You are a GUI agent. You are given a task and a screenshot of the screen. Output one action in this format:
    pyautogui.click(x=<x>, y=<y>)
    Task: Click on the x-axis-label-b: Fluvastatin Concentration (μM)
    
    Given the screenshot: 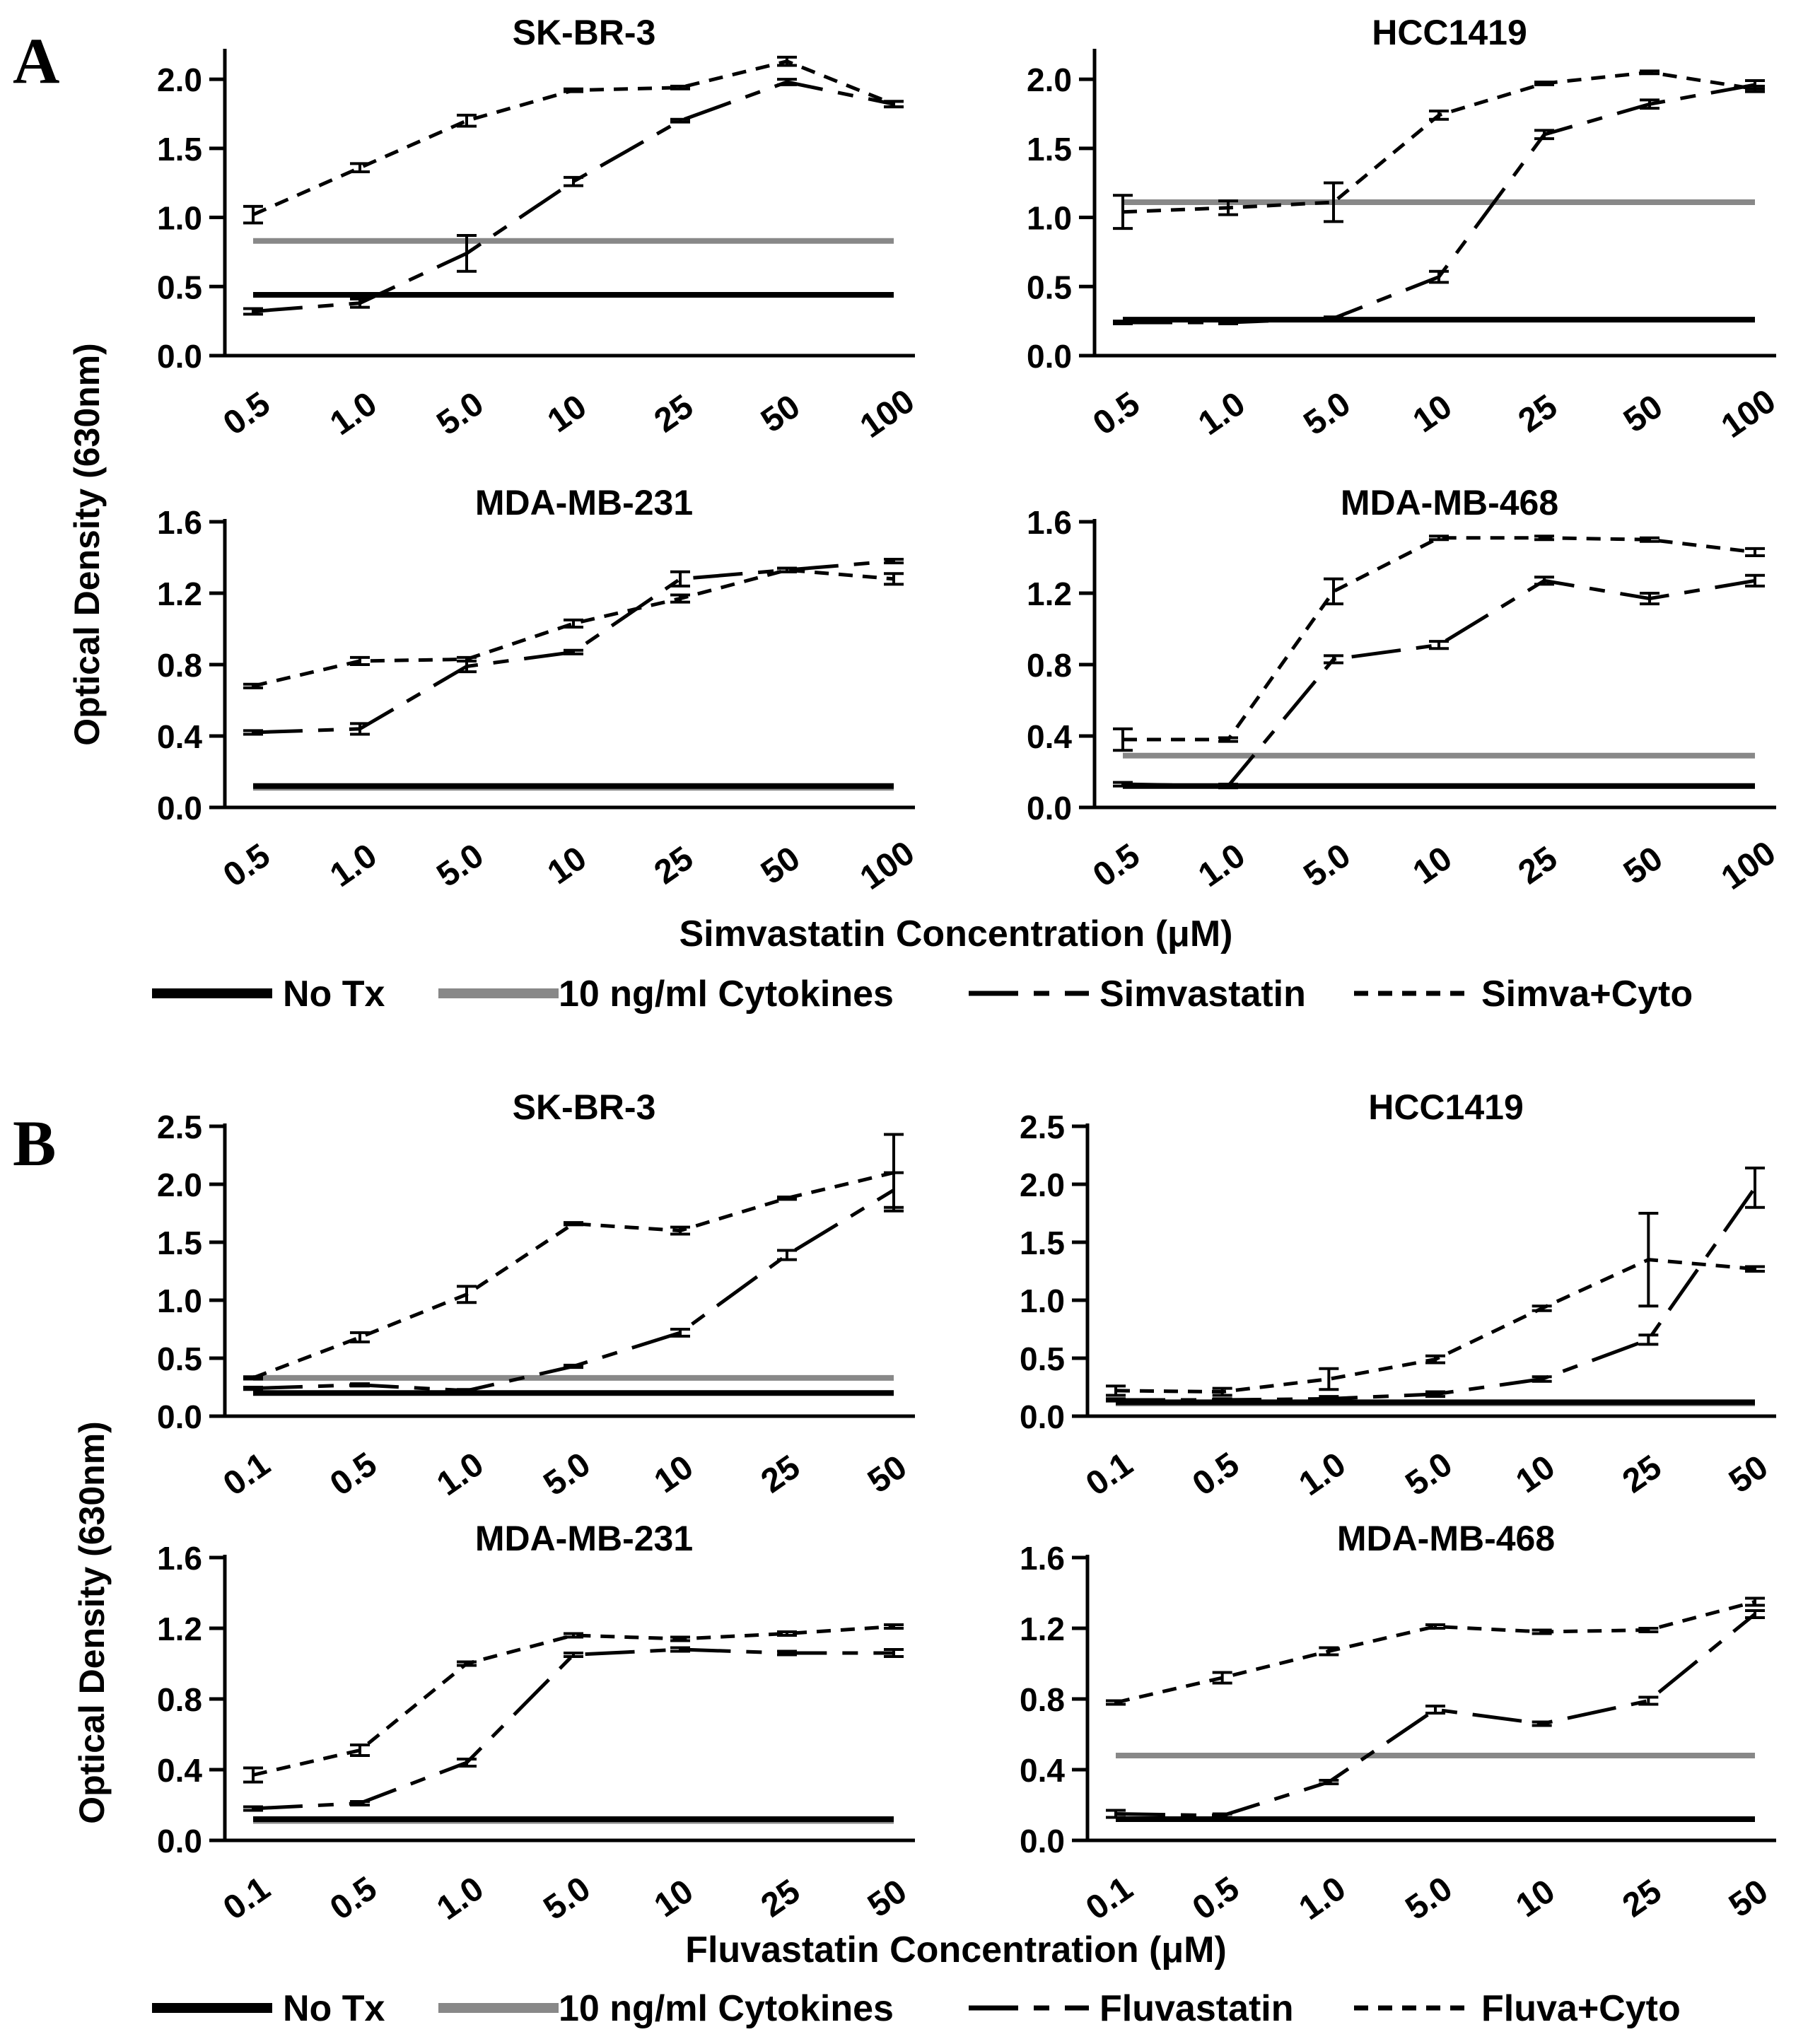 What is the action you would take?
    pyautogui.click(x=956, y=1950)
    